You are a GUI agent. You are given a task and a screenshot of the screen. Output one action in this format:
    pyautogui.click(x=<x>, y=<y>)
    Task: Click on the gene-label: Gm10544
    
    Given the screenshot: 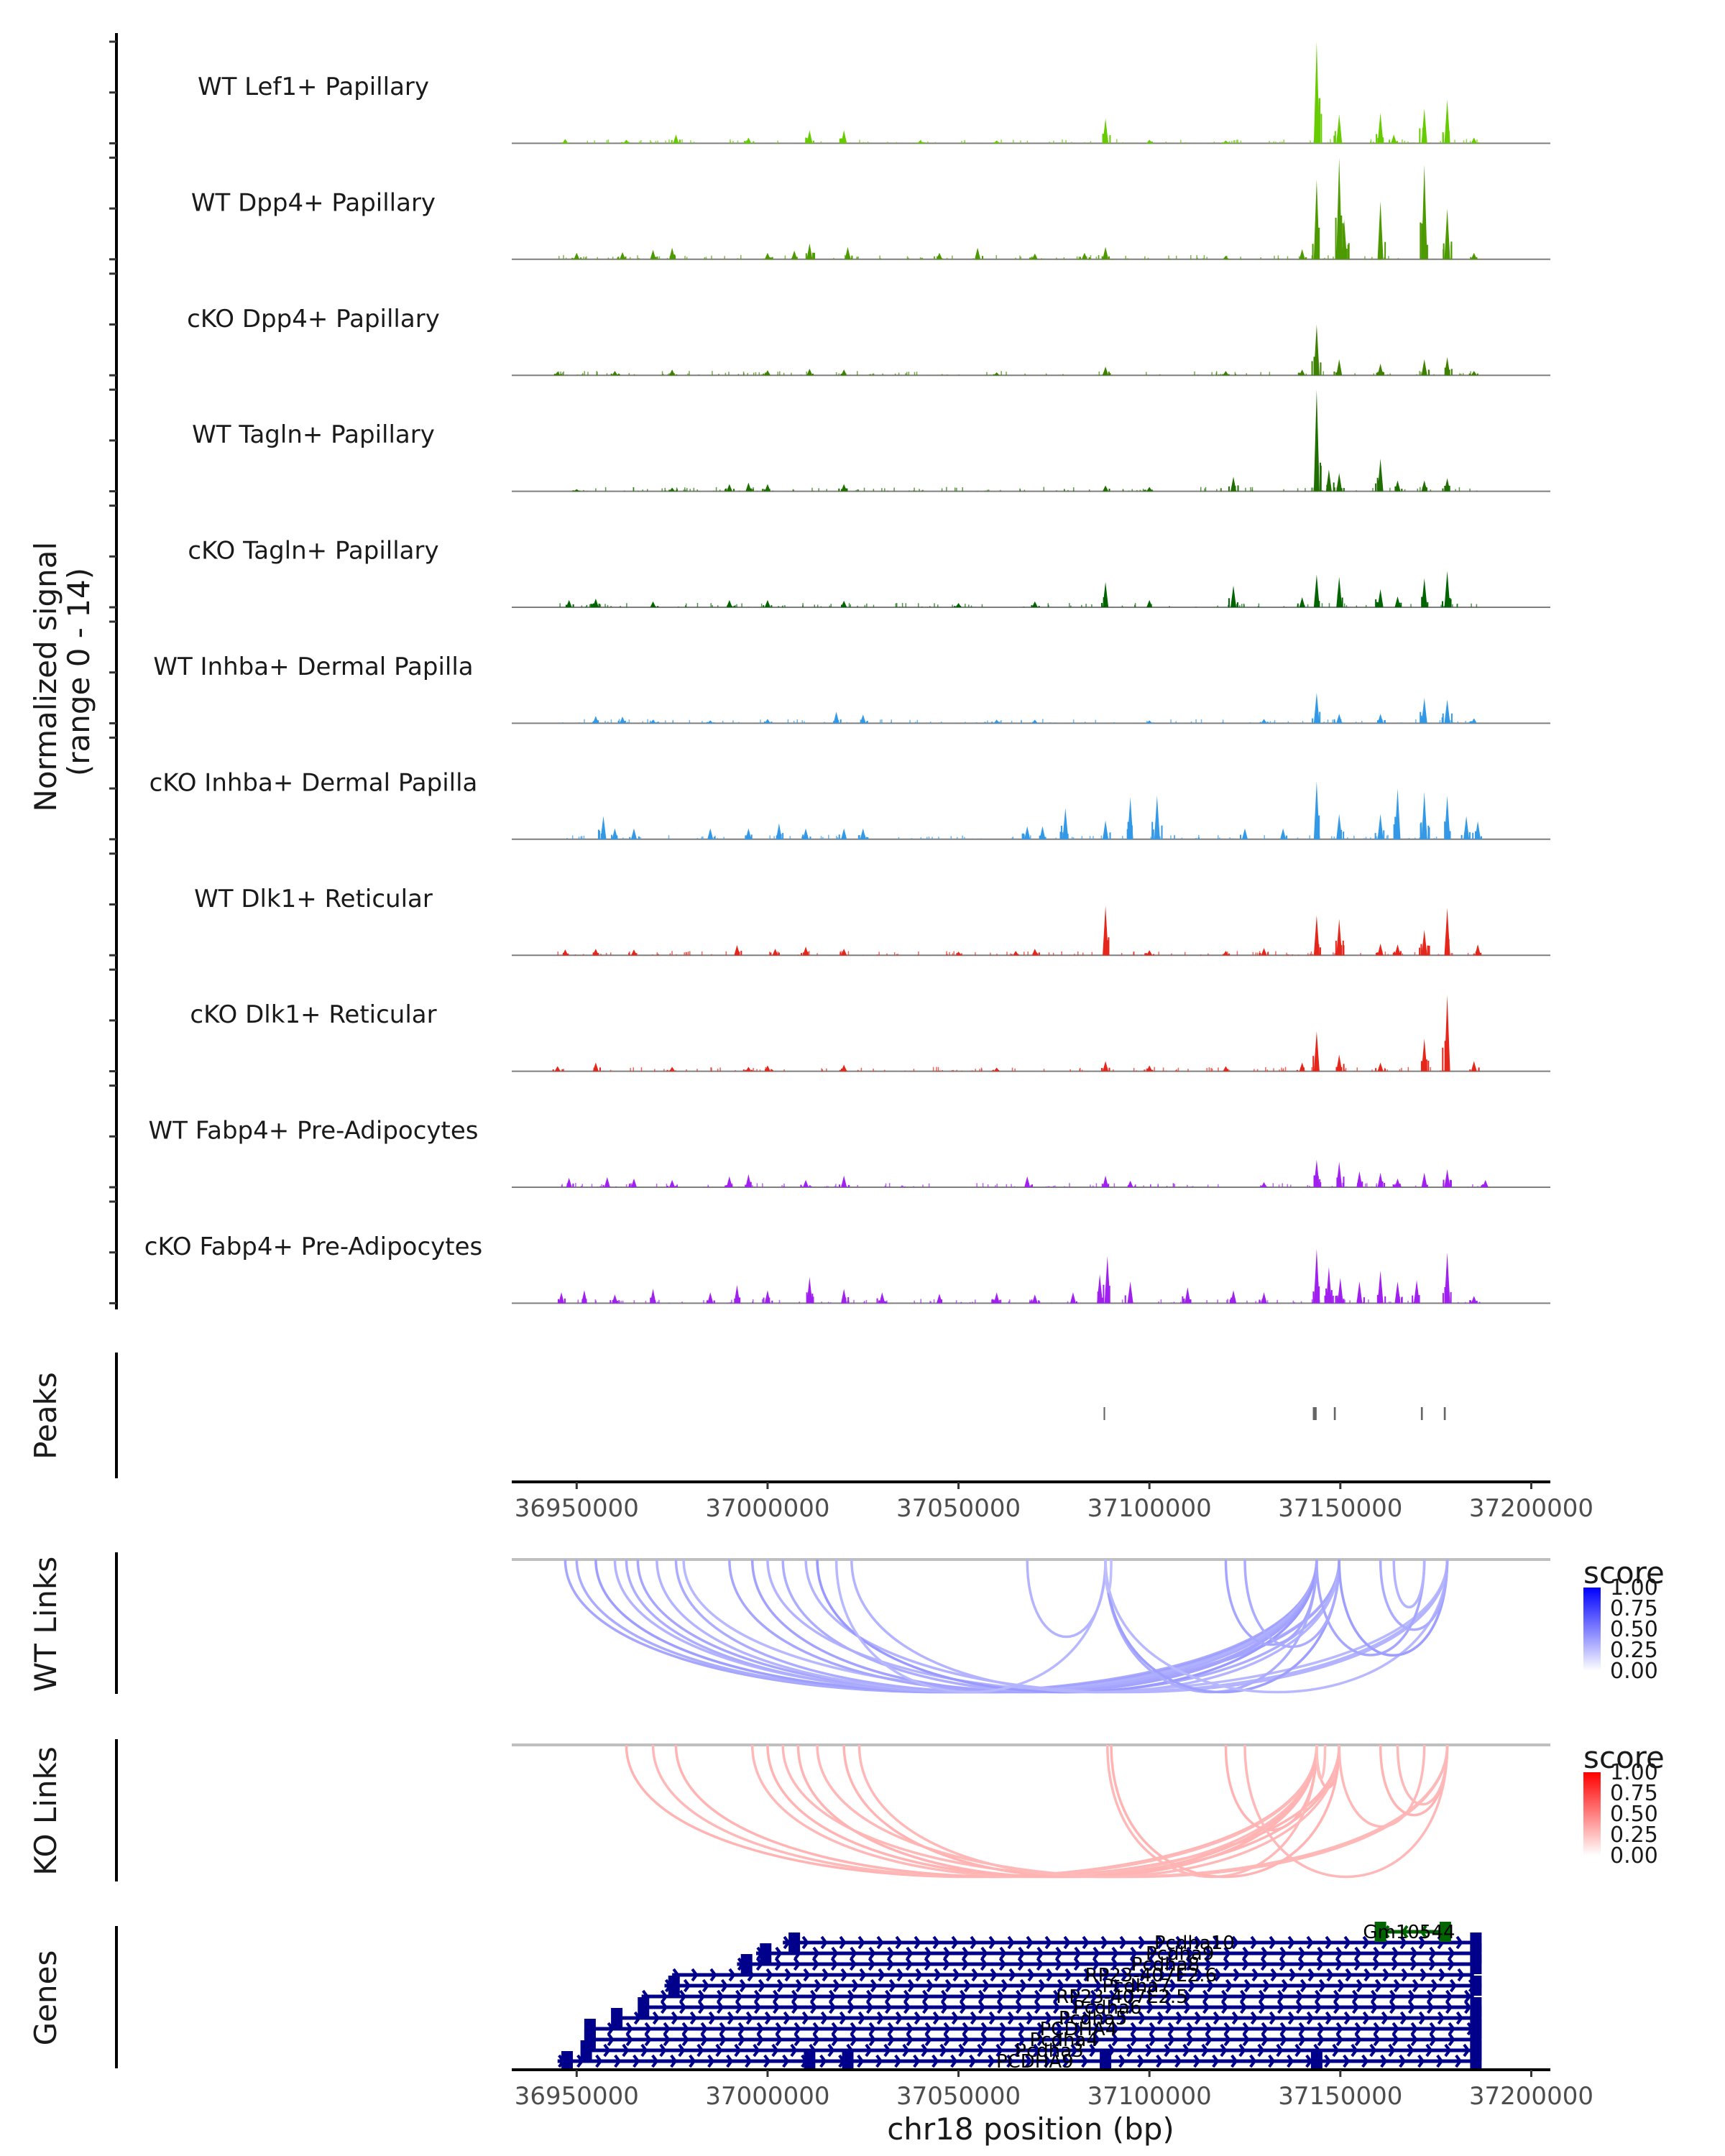 What is the action you would take?
    pyautogui.click(x=1409, y=1932)
    